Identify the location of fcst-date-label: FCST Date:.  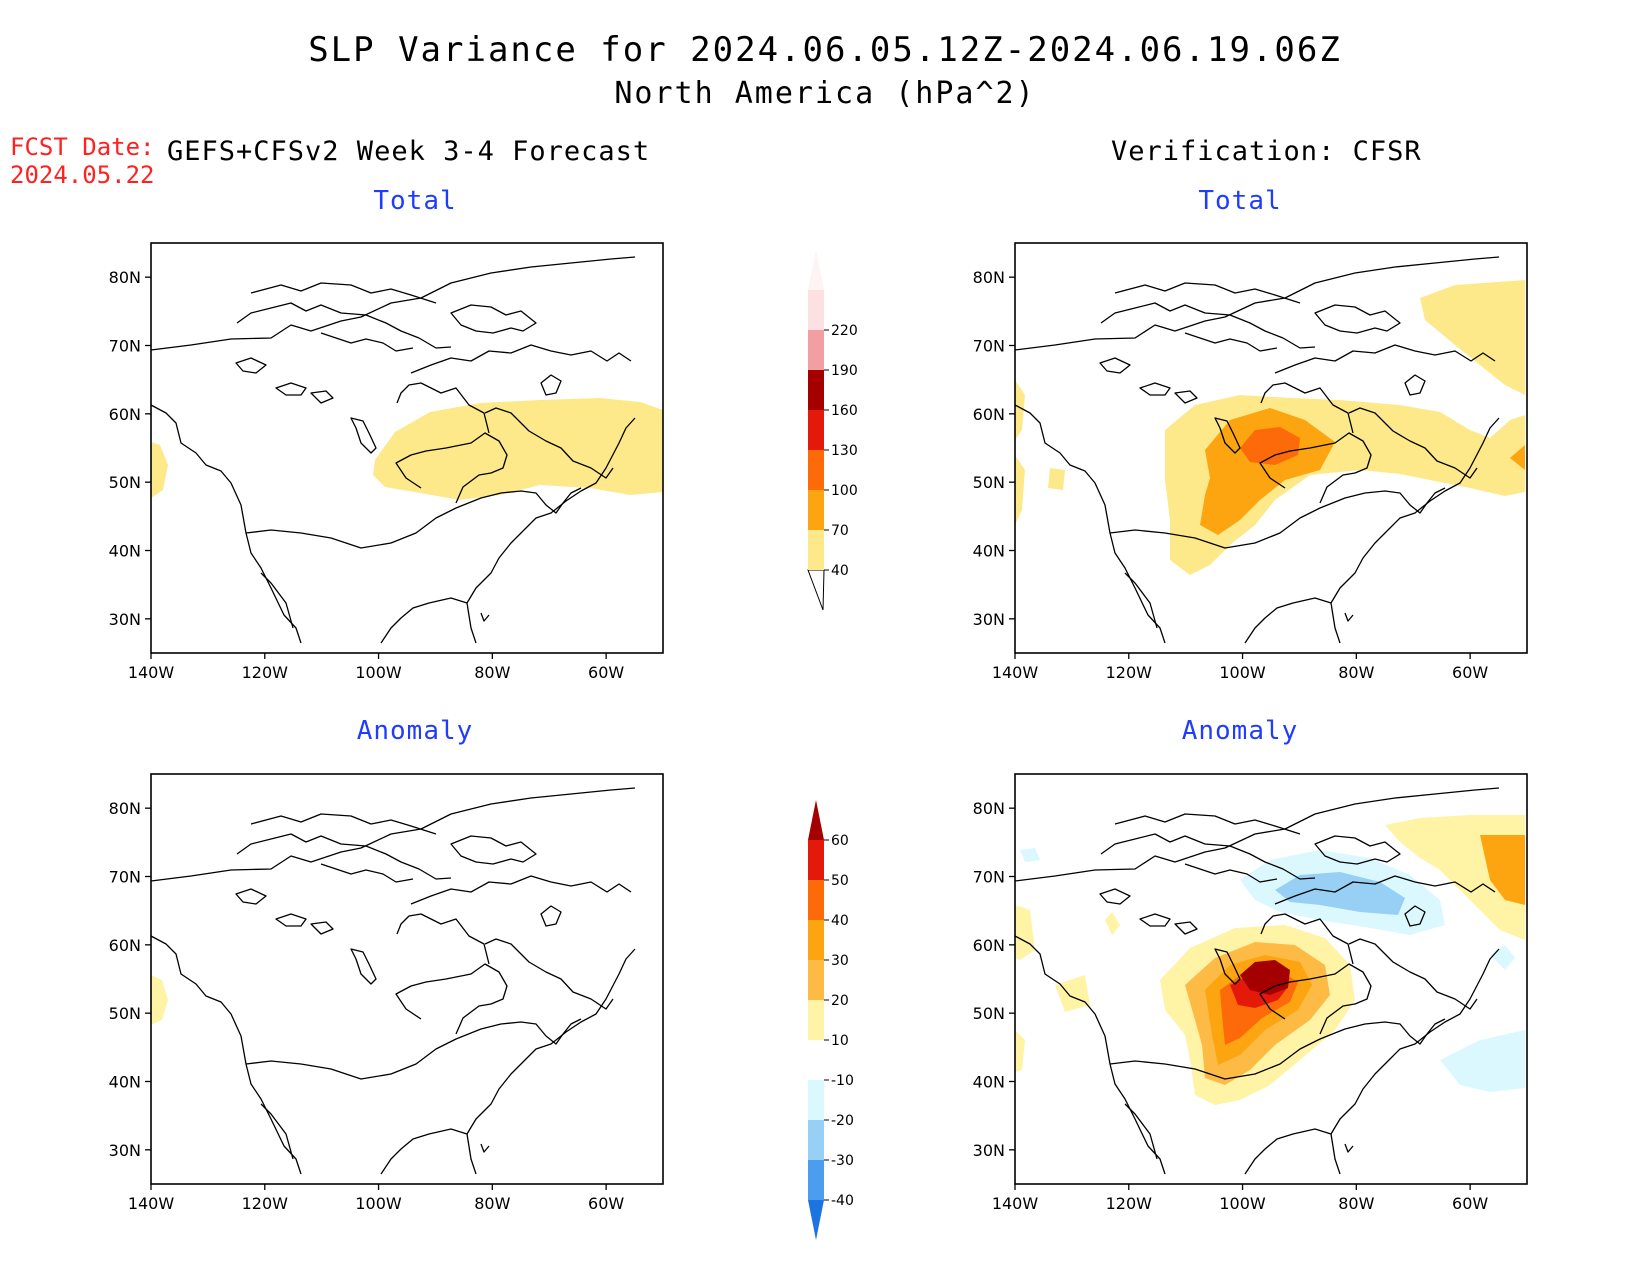
(82, 147).